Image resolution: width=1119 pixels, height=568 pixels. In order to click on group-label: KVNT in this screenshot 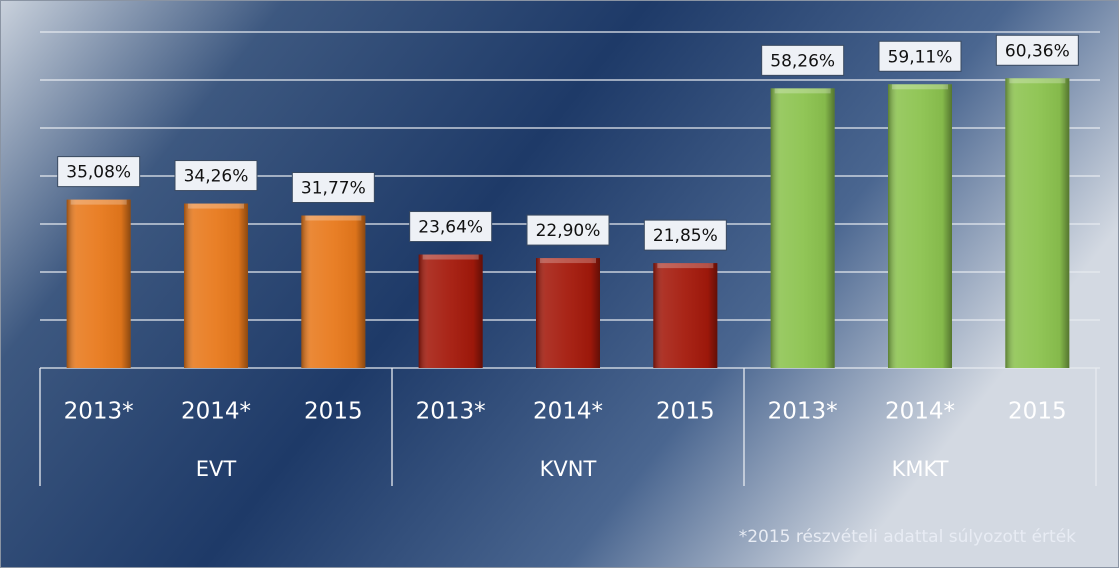, I will do `click(568, 469)`.